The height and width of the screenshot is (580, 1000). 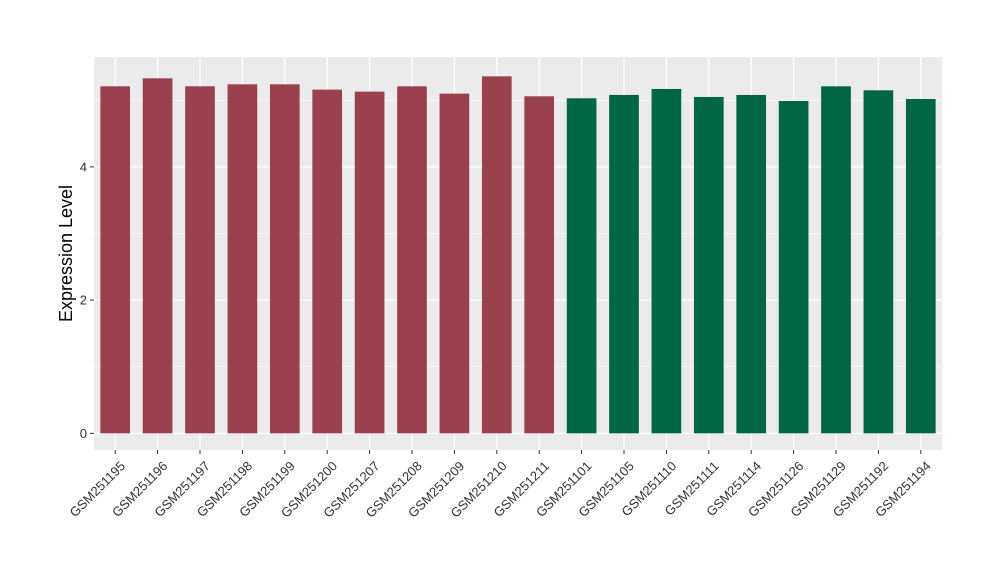 What do you see at coordinates (66, 253) in the screenshot?
I see `y-axis-title: Expression Level` at bounding box center [66, 253].